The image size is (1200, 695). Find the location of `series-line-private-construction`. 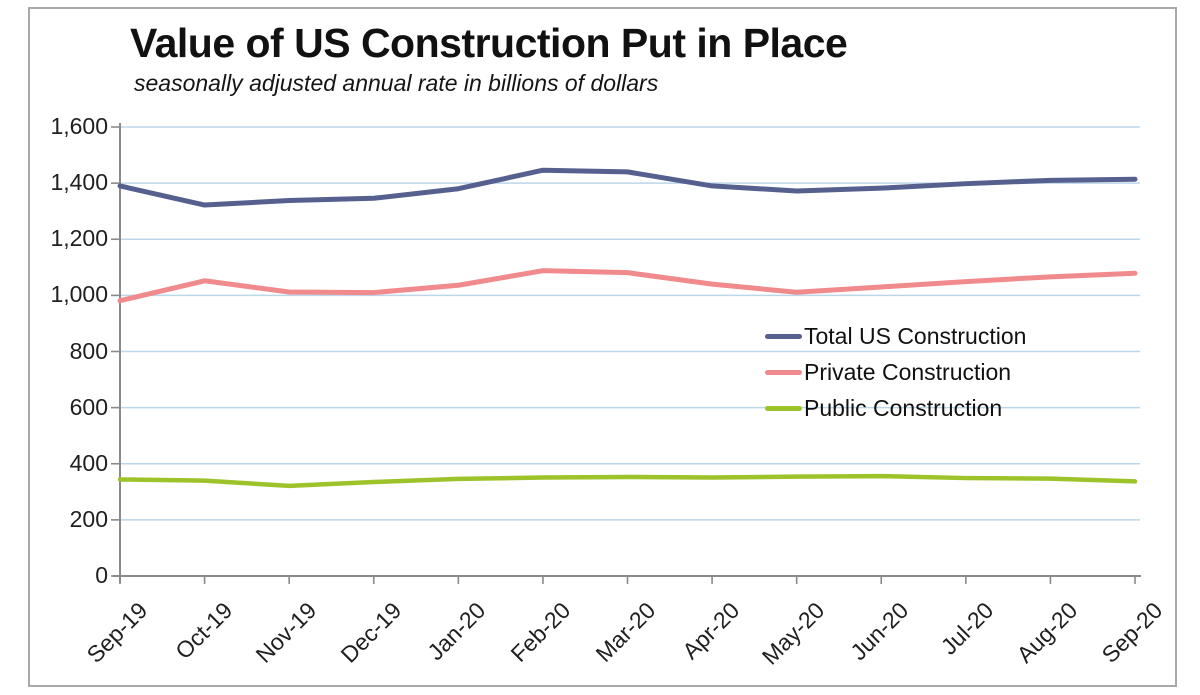

series-line-private-construction is located at coordinates (627, 286).